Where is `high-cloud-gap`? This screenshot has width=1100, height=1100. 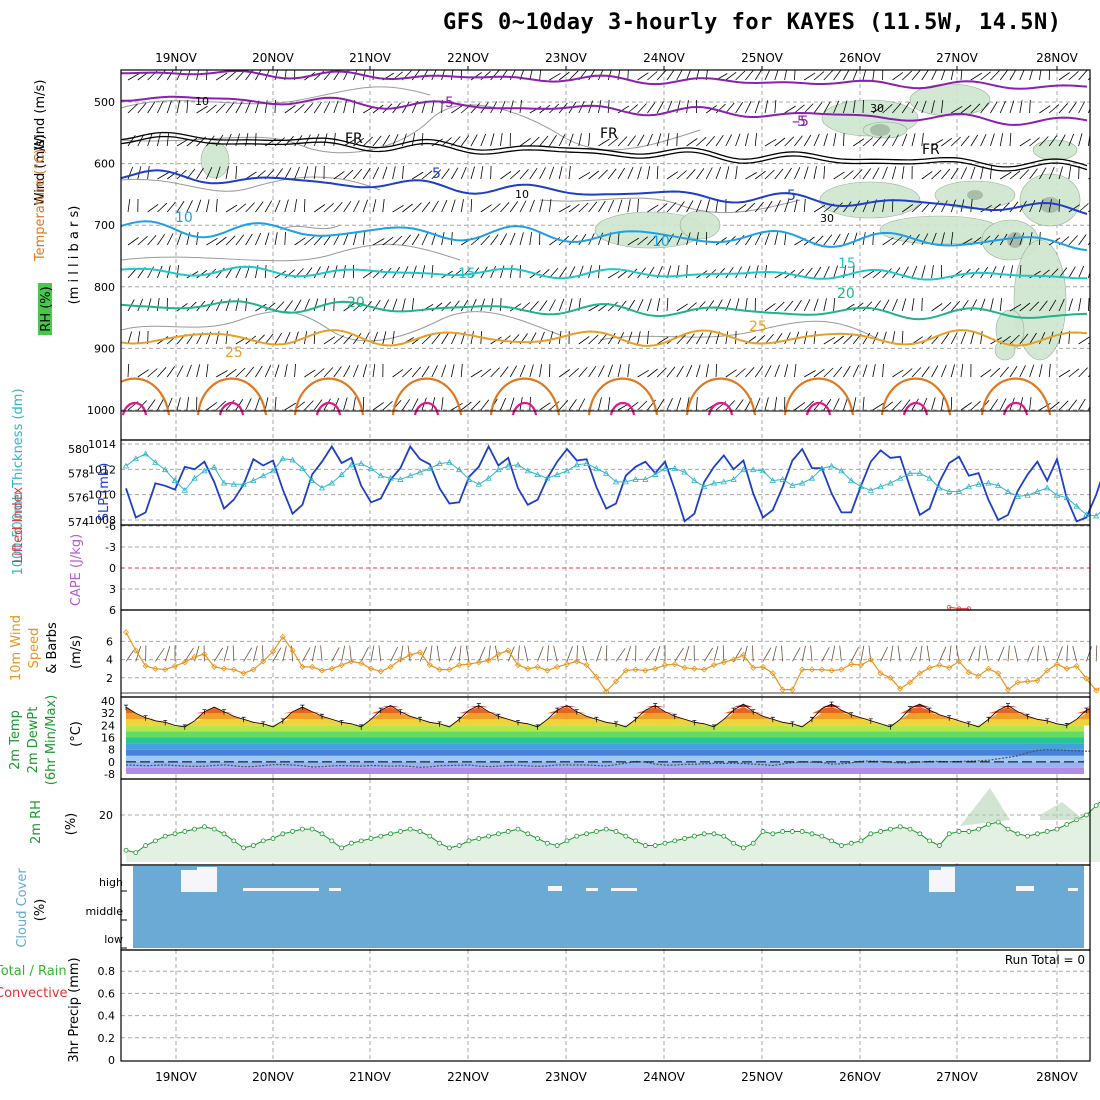
high-cloud-gap is located at coordinates (335, 889).